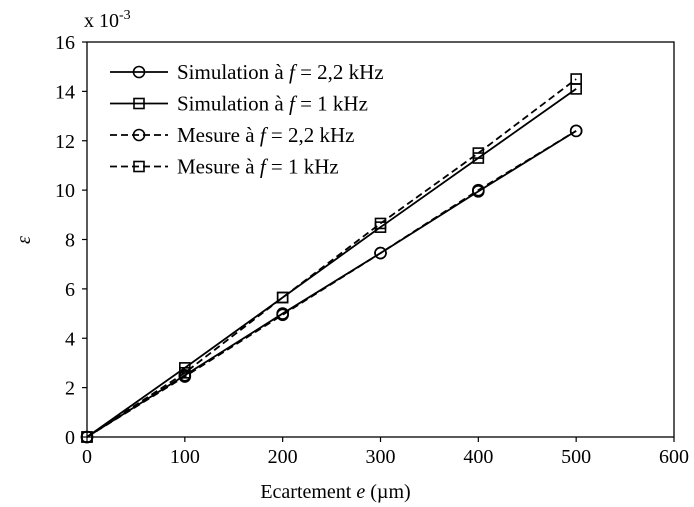 The image size is (694, 507). What do you see at coordinates (70, 290) in the screenshot?
I see `y-tick-label: 6` at bounding box center [70, 290].